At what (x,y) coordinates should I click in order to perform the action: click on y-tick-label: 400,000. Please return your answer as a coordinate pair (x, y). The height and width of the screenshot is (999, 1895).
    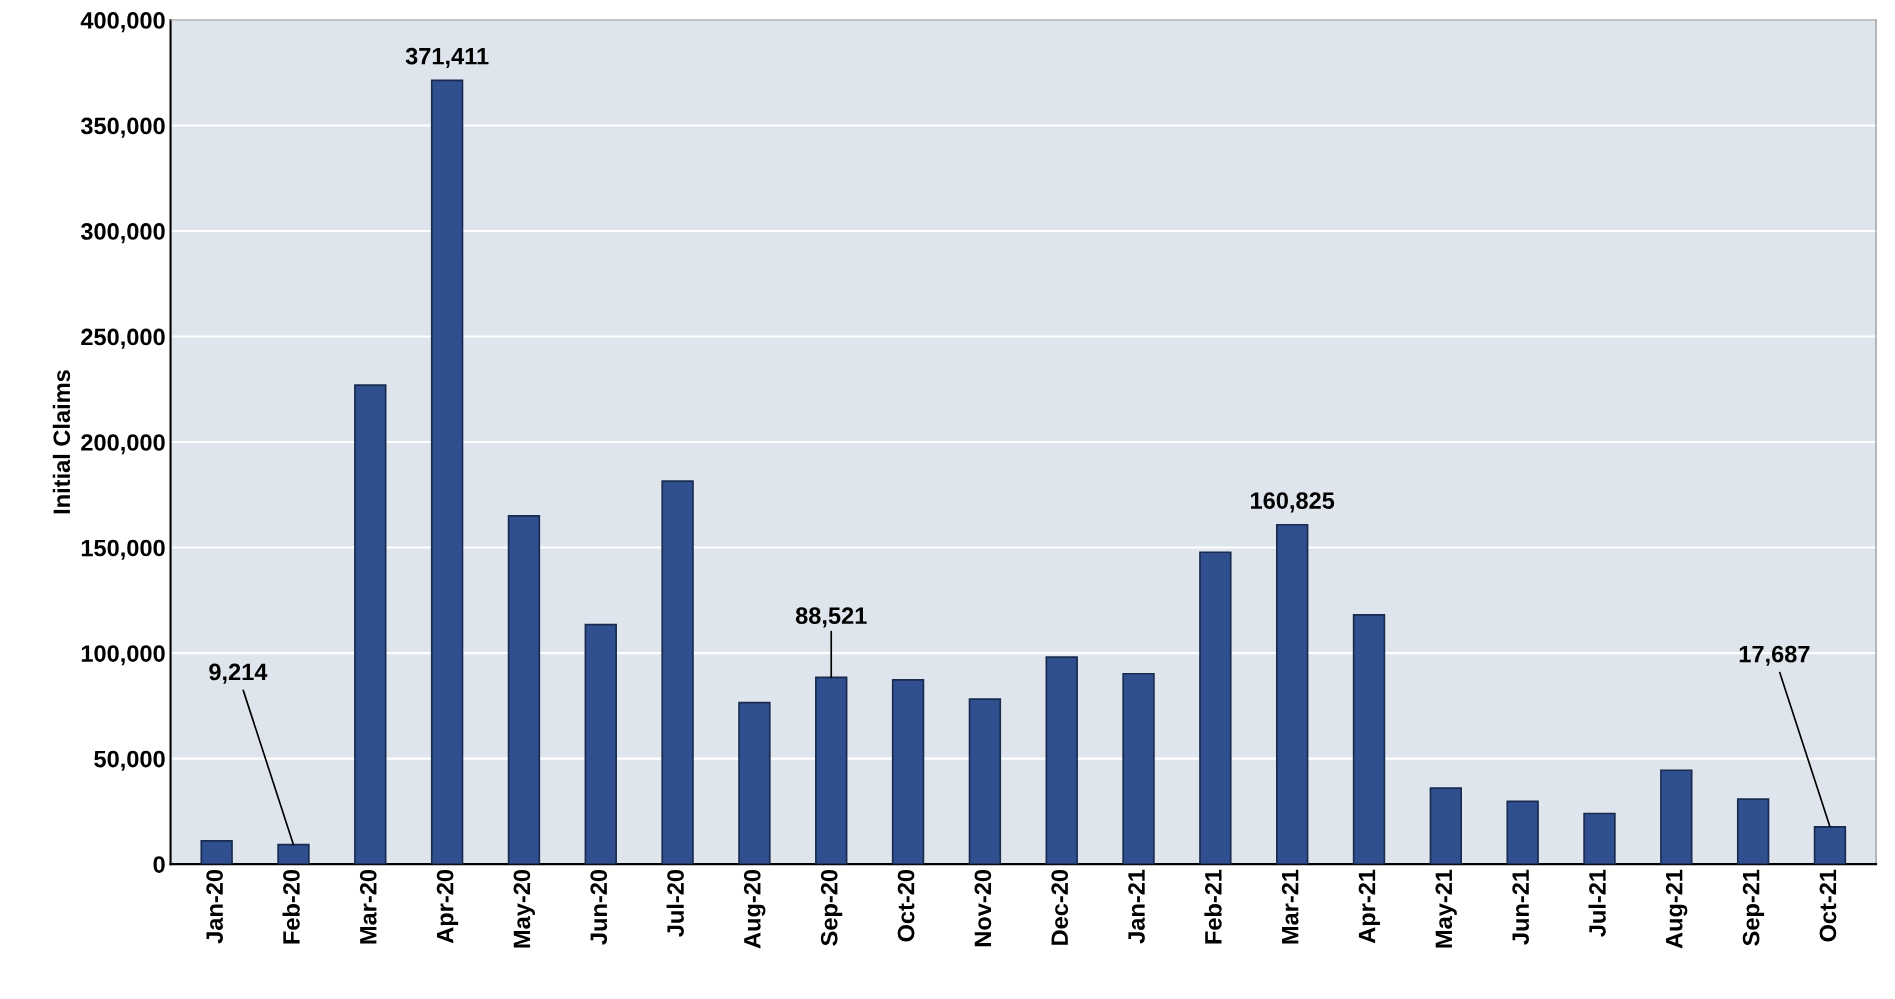
    Looking at the image, I should click on (122, 22).